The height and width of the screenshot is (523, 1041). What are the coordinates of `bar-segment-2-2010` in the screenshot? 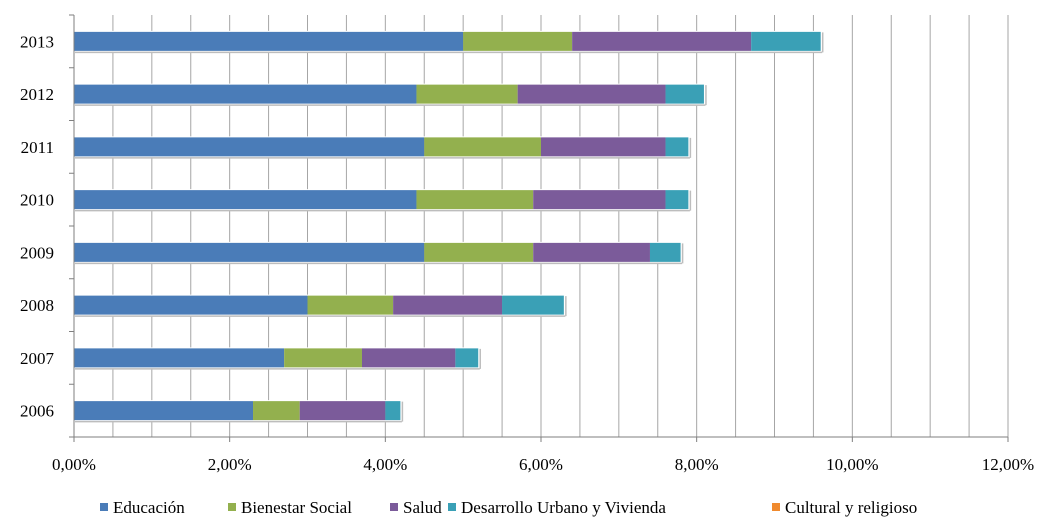 It's located at (599, 199).